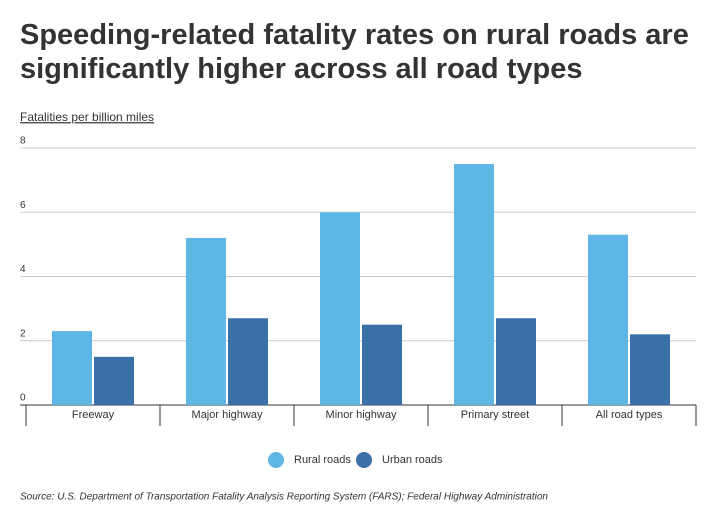 The height and width of the screenshot is (518, 726). Describe the element at coordinates (87, 117) in the screenshot. I see `y-axis-label: Fatalities per billion miles` at that location.